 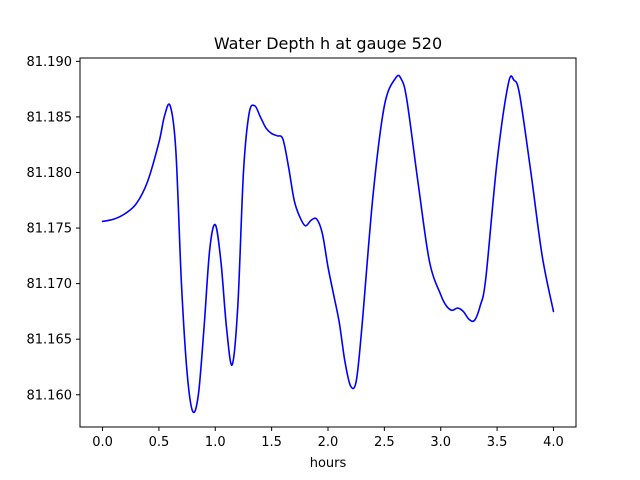 What do you see at coordinates (50, 395) in the screenshot?
I see `y-tick-label: 81.160` at bounding box center [50, 395].